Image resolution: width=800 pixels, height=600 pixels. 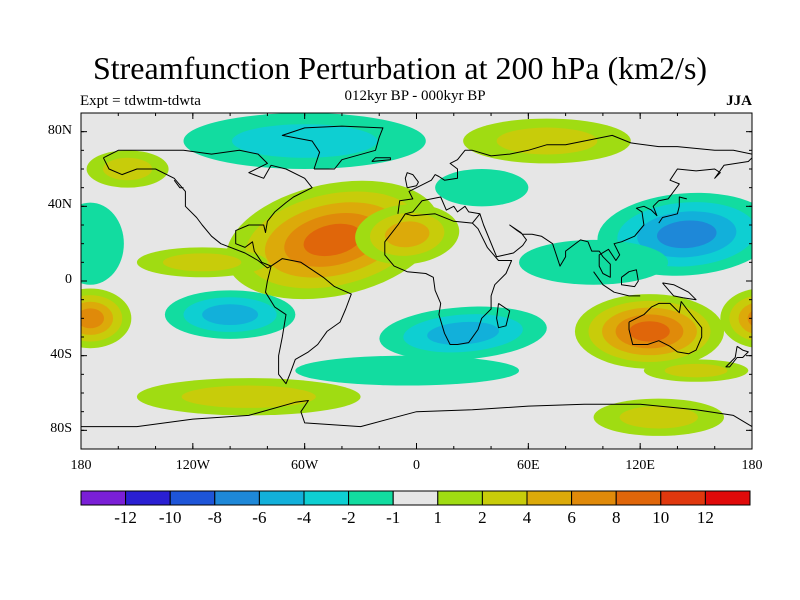 What do you see at coordinates (393, 517) in the screenshot?
I see `colorbar-label: -1` at bounding box center [393, 517].